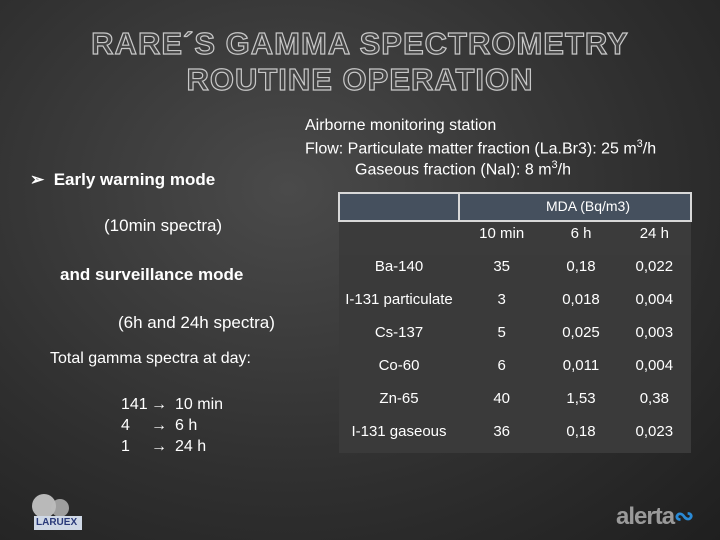  What do you see at coordinates (684, 516) in the screenshot?
I see `logo-mark: ∾` at bounding box center [684, 516].